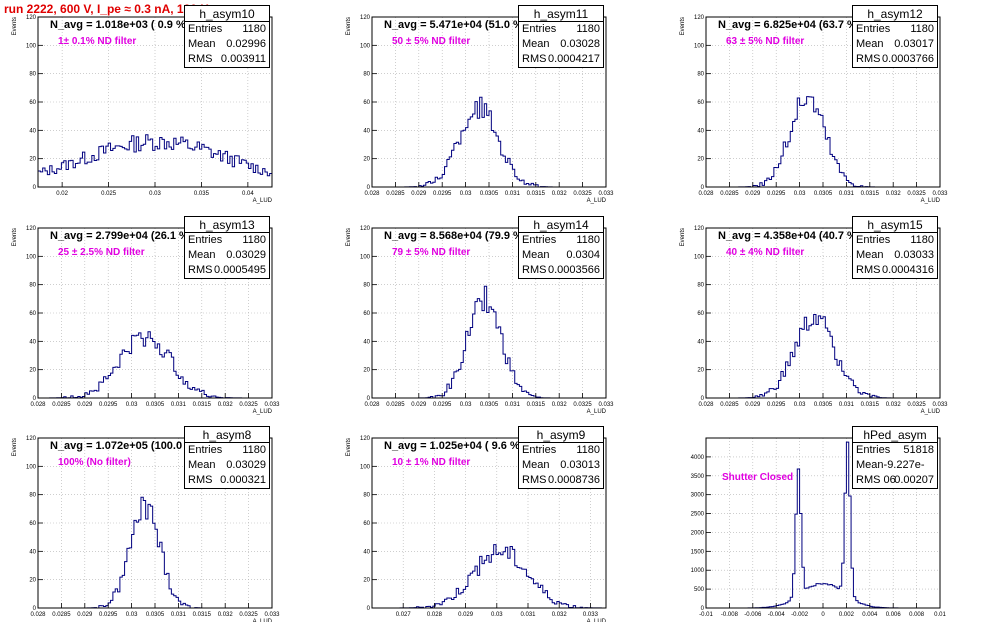  Describe the element at coordinates (561, 14) in the screenshot. I see `histogram-name: h_asym11` at that location.